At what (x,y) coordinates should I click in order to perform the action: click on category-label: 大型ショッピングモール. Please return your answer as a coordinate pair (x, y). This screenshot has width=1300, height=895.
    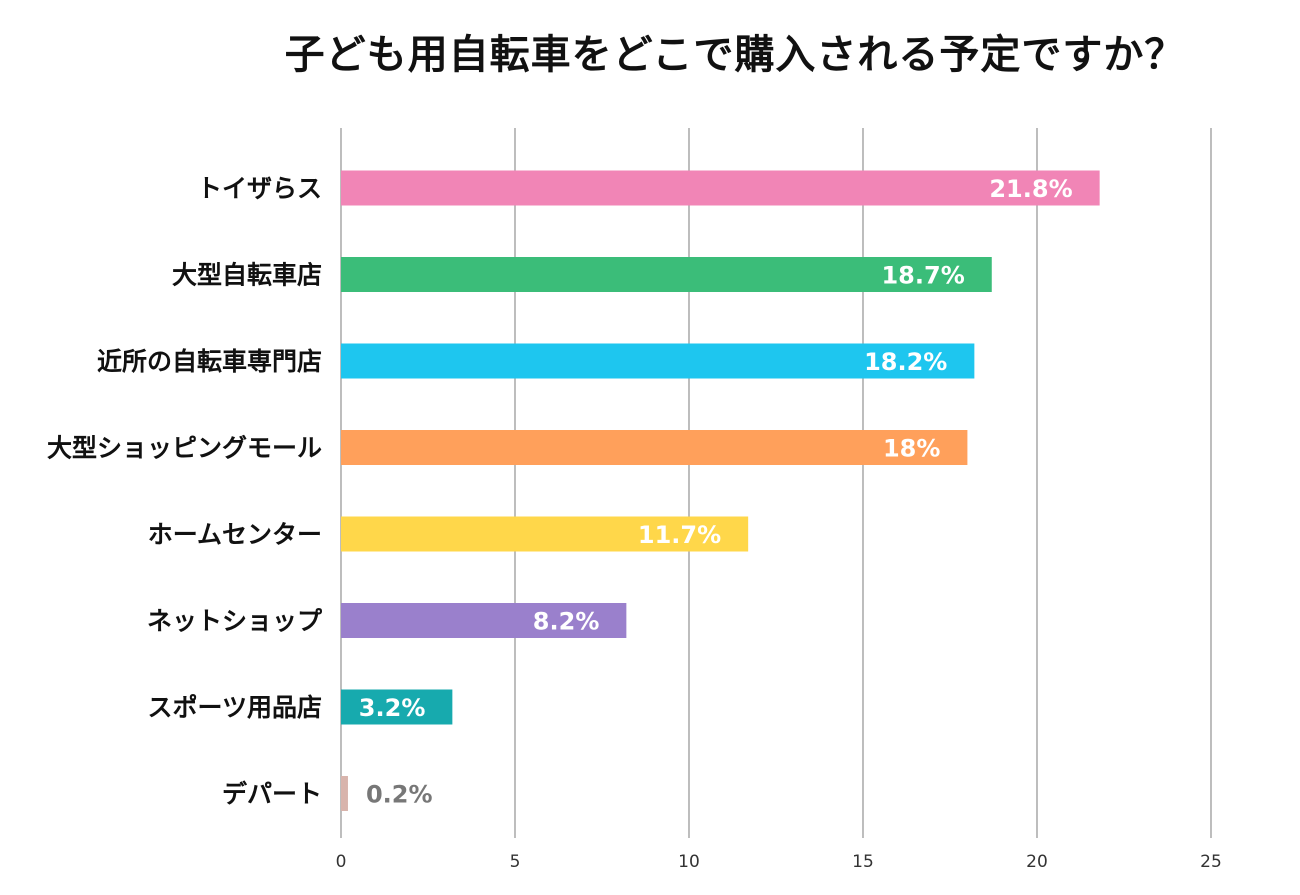
    Looking at the image, I should click on (184, 448).